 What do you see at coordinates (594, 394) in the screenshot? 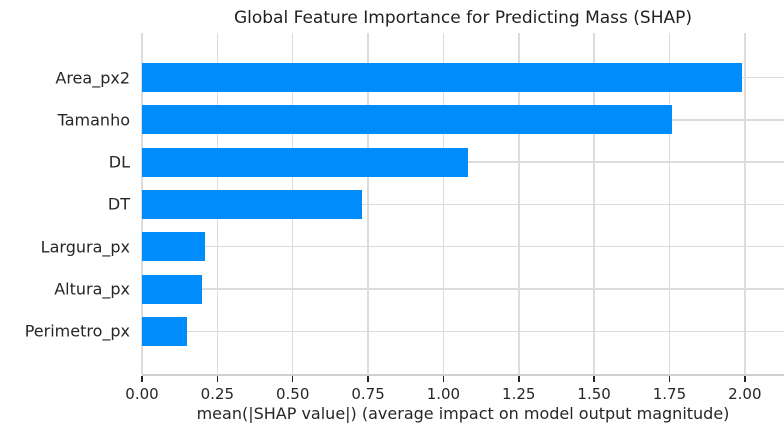
I see `x-tick-label: 1.50` at bounding box center [594, 394].